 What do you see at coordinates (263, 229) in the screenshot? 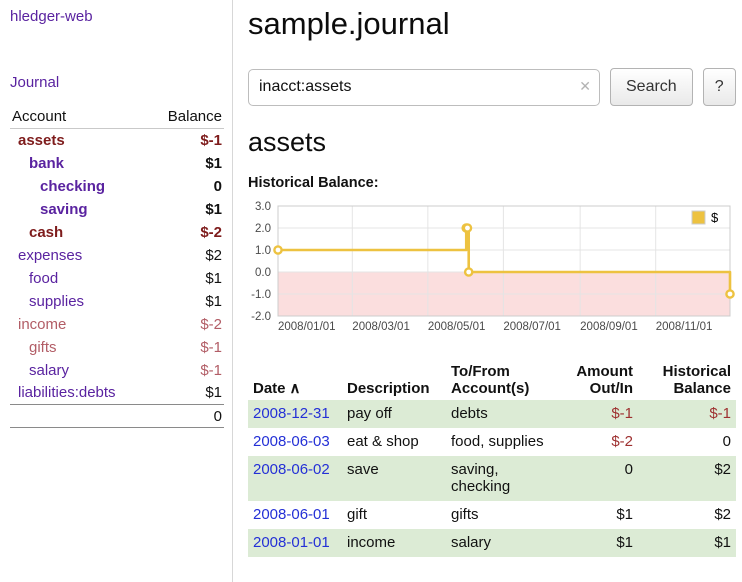
I see `svg-text: 2.0` at bounding box center [263, 229].